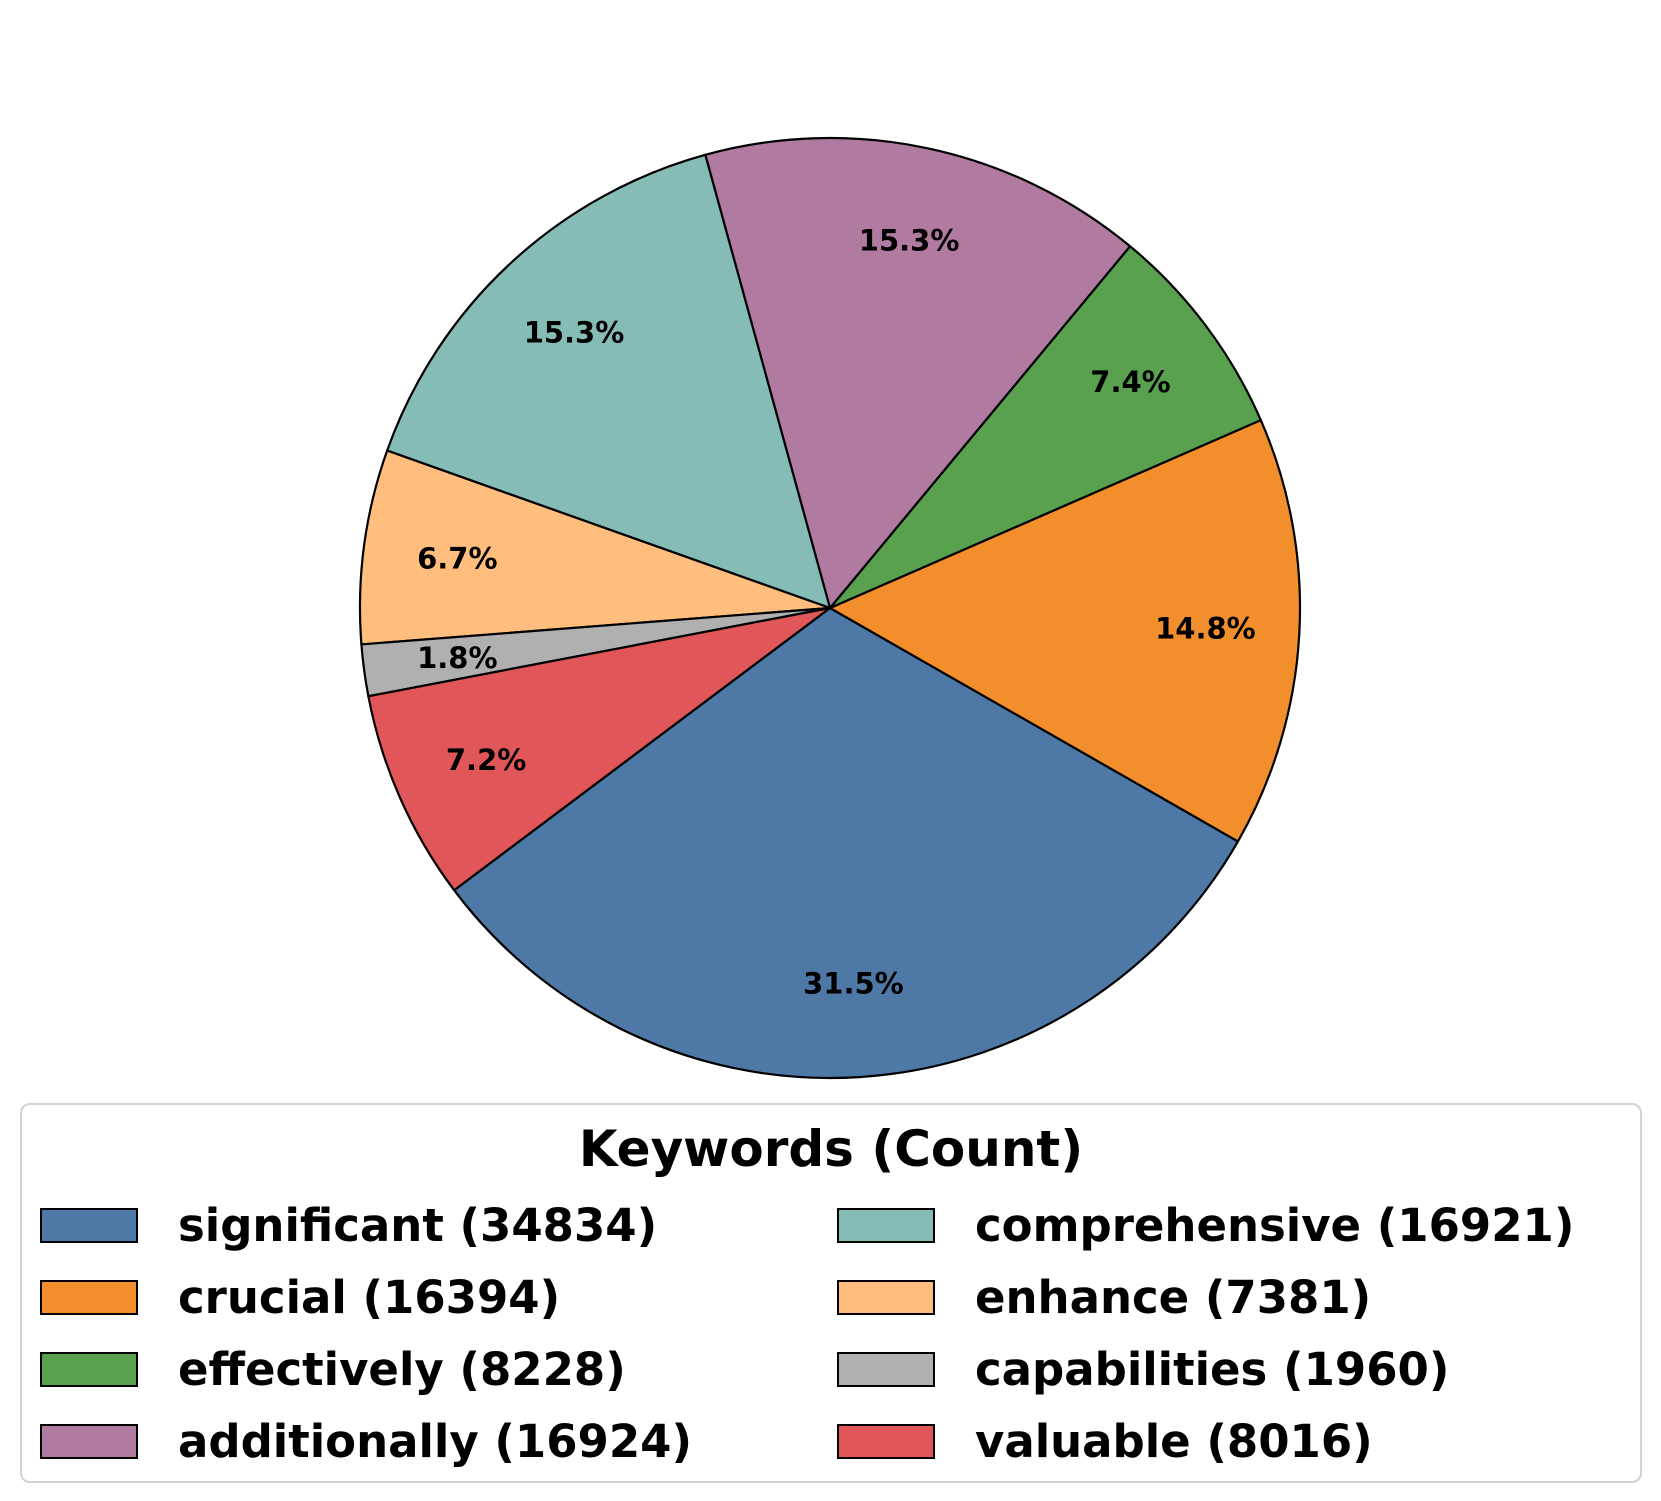 Image resolution: width=1661 pixels, height=1501 pixels. What do you see at coordinates (909, 240) in the screenshot?
I see `percent-label-additionally: 15.3%` at bounding box center [909, 240].